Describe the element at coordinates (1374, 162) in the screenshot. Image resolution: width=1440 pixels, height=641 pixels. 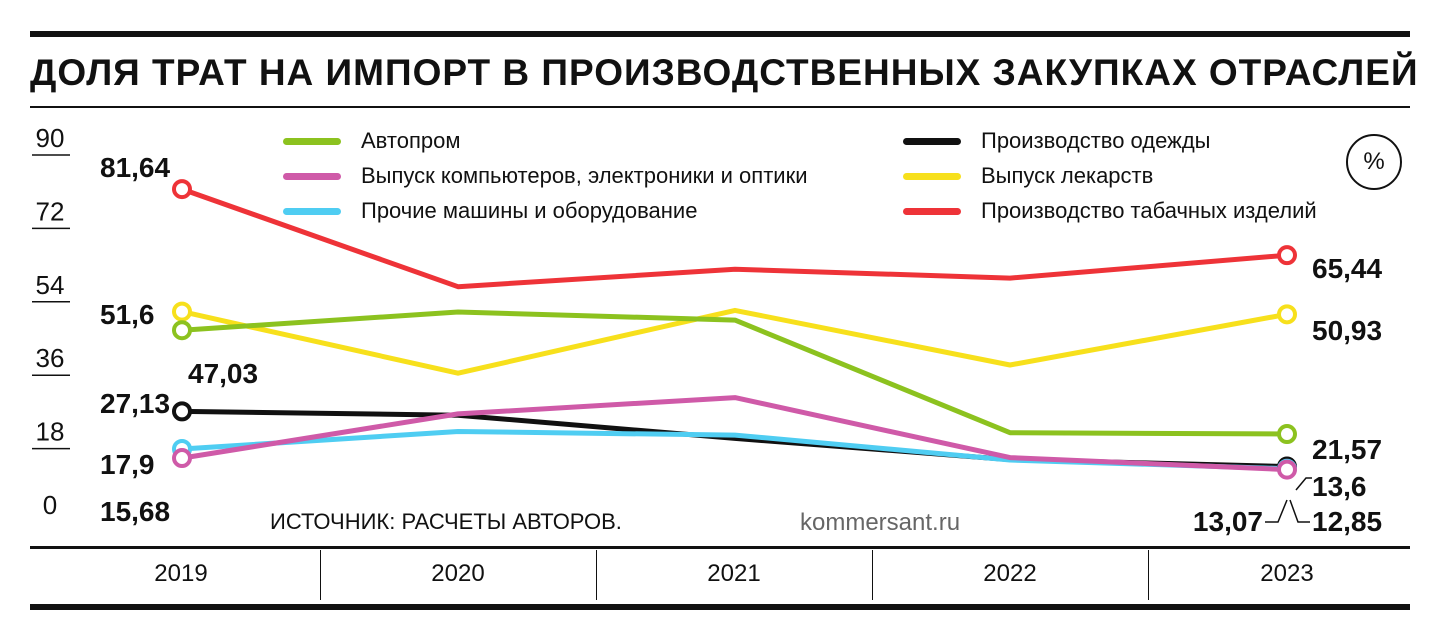
I see `unit-badge: %` at that location.